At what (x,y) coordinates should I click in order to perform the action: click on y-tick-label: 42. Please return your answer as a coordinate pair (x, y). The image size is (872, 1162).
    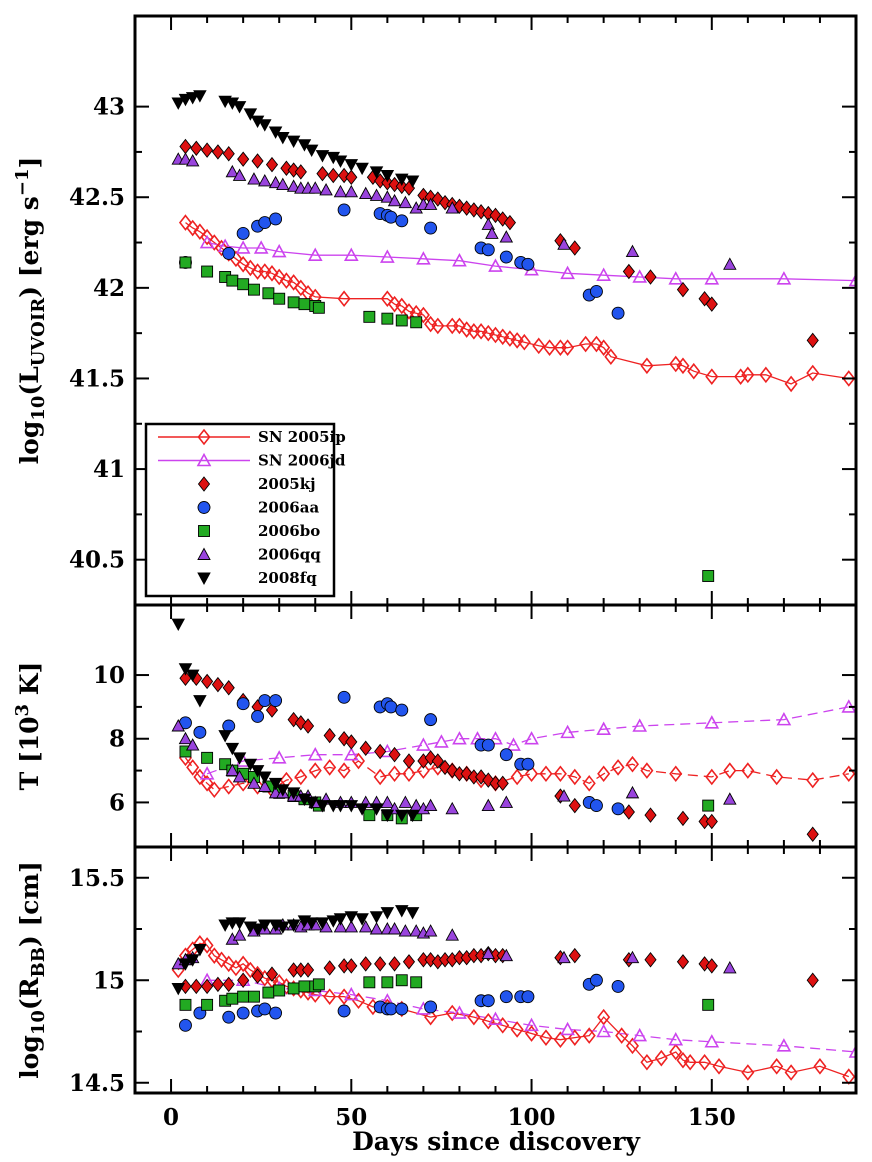
    Looking at the image, I should click on (109, 288).